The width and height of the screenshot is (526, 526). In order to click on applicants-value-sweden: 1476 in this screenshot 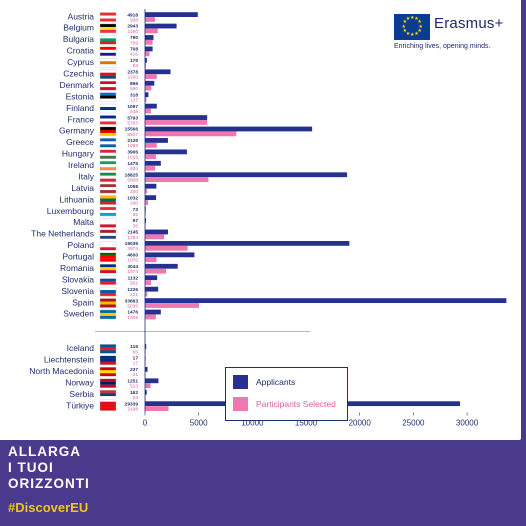, I will do `click(132, 313)`.